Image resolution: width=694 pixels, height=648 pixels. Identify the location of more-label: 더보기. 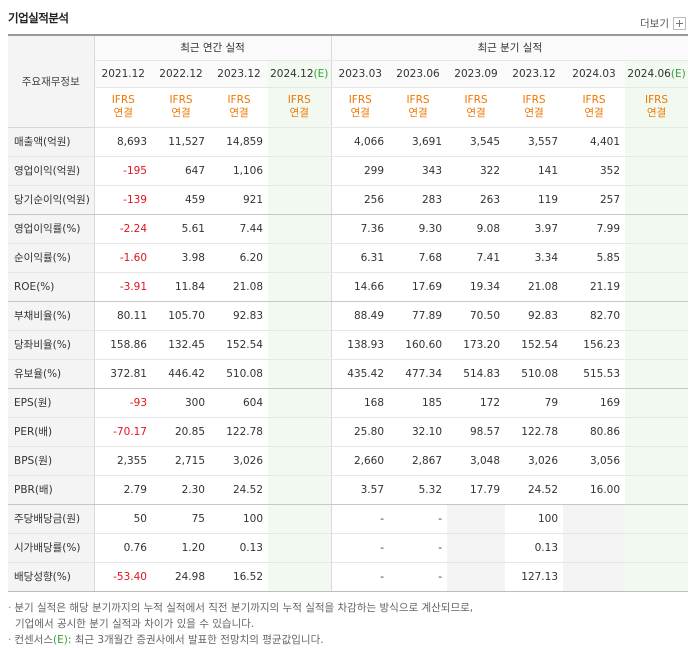
(654, 24).